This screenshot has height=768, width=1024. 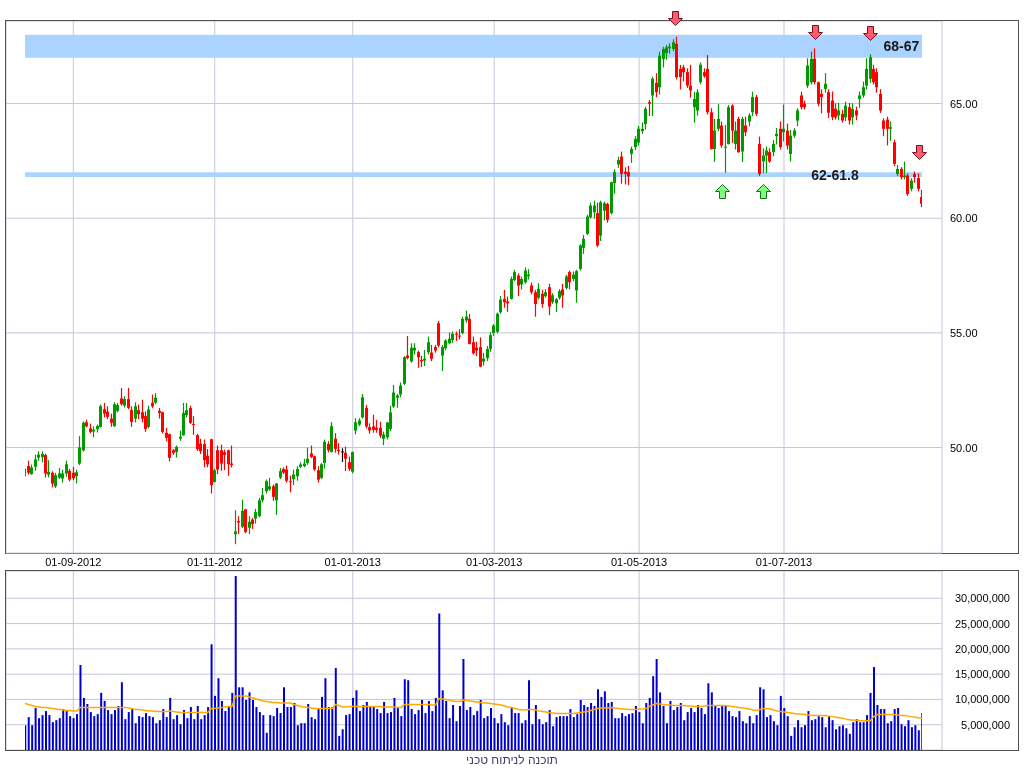 I want to click on y-tick-label: 25,000,000, so click(x=982, y=623).